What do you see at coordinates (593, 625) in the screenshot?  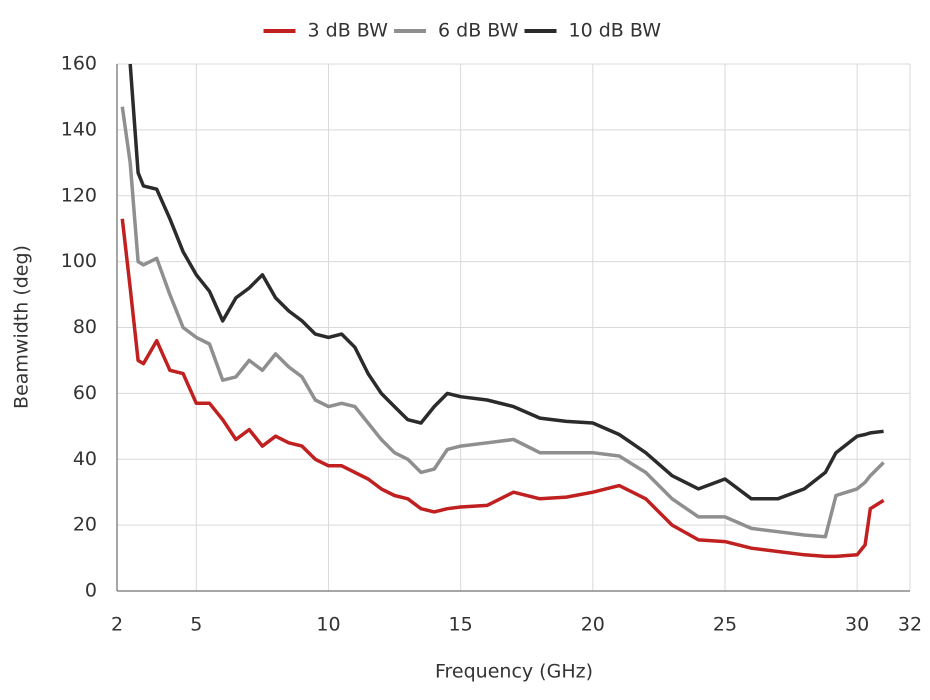 I see `x-tick-label: 20` at bounding box center [593, 625].